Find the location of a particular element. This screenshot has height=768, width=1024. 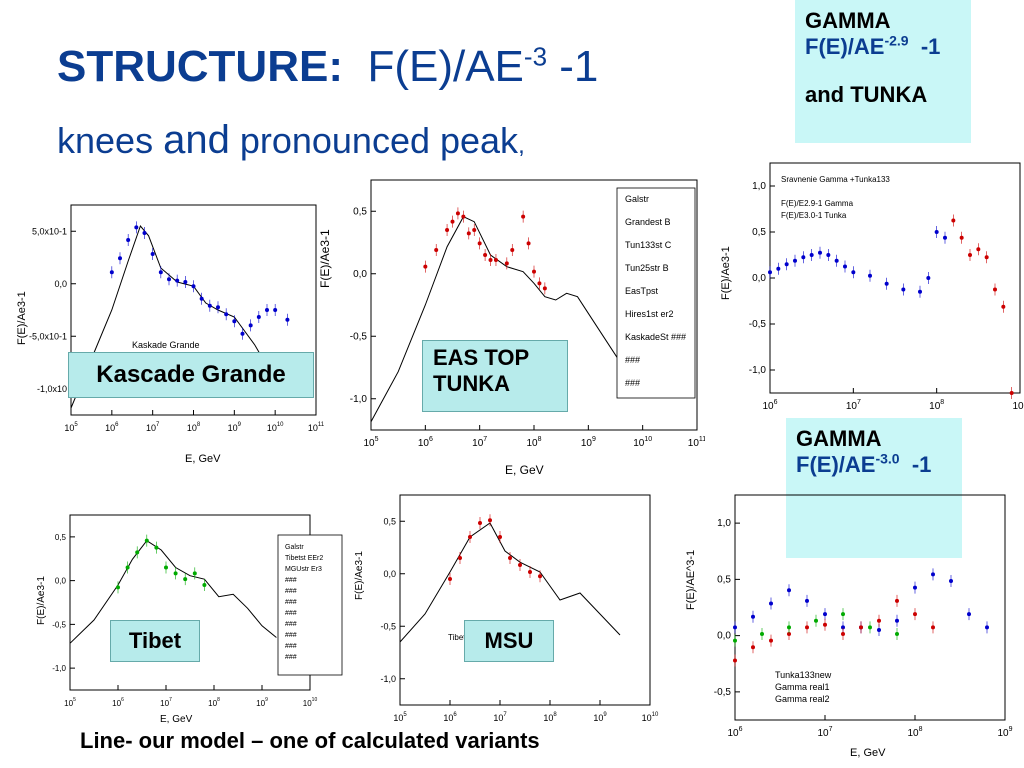

legend-entry: Tunka133new is located at coordinates (803, 675).